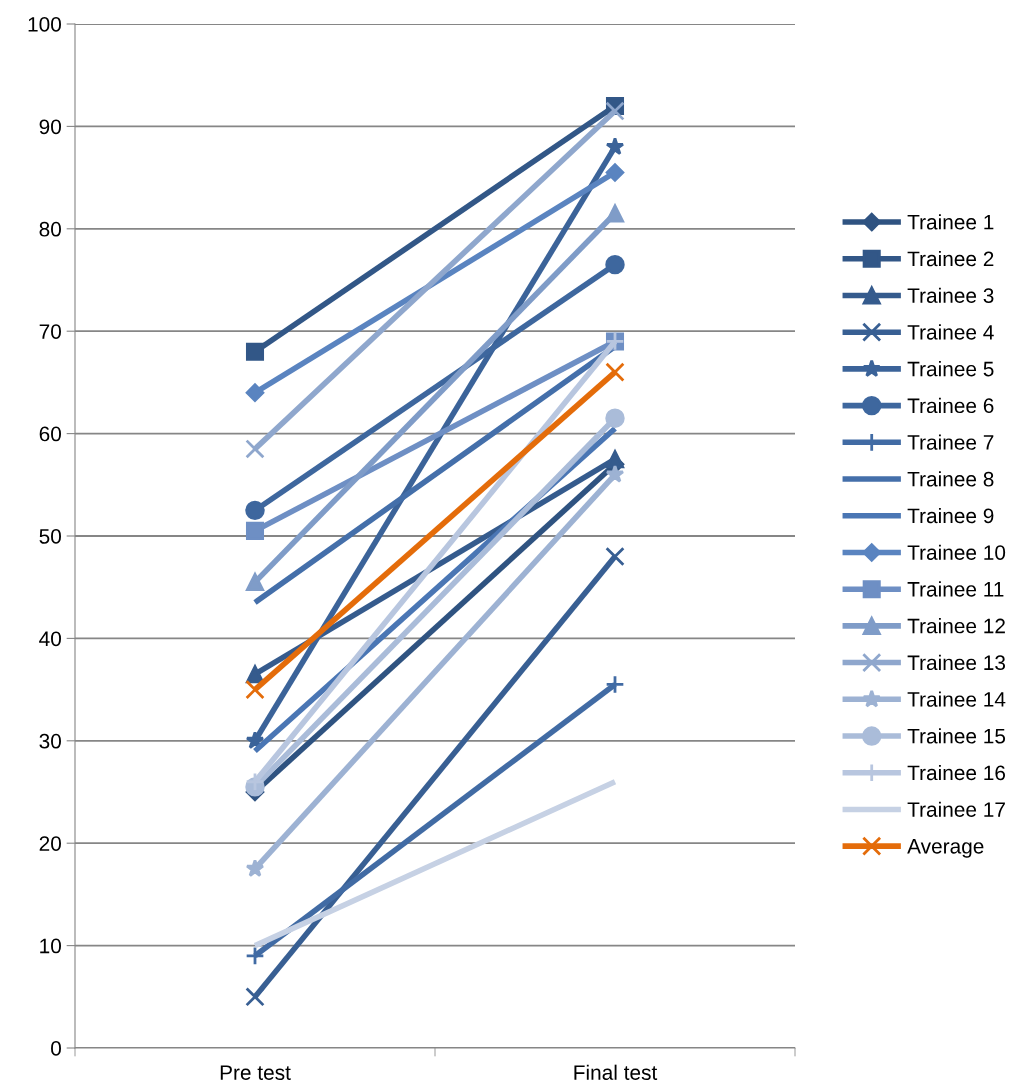  Describe the element at coordinates (50, 741) in the screenshot. I see `y-tick-label: 30` at that location.